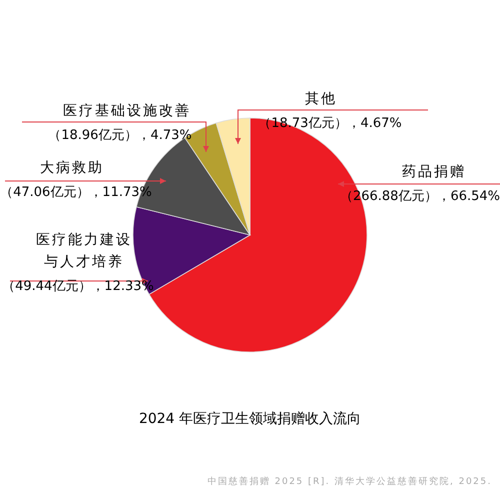  I want to click on slice-label: 药品捐赠, so click(434, 172).